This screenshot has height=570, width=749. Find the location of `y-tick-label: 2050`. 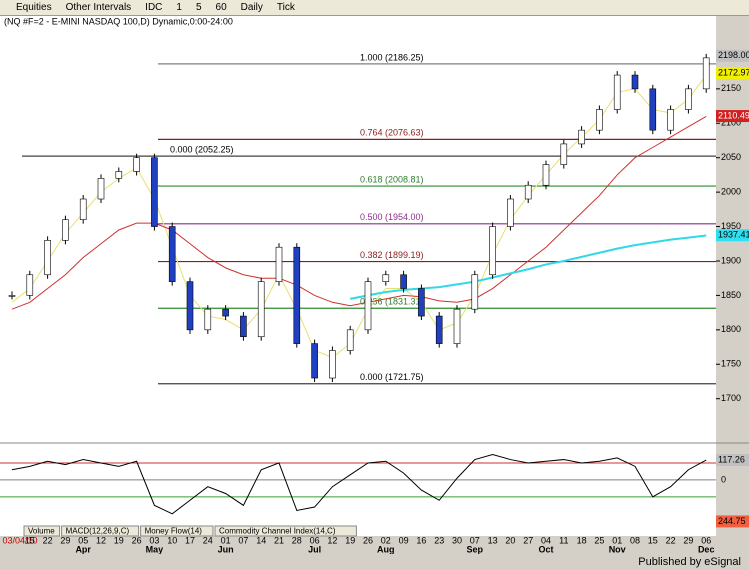

y-tick-label: 2050 is located at coordinates (731, 157).